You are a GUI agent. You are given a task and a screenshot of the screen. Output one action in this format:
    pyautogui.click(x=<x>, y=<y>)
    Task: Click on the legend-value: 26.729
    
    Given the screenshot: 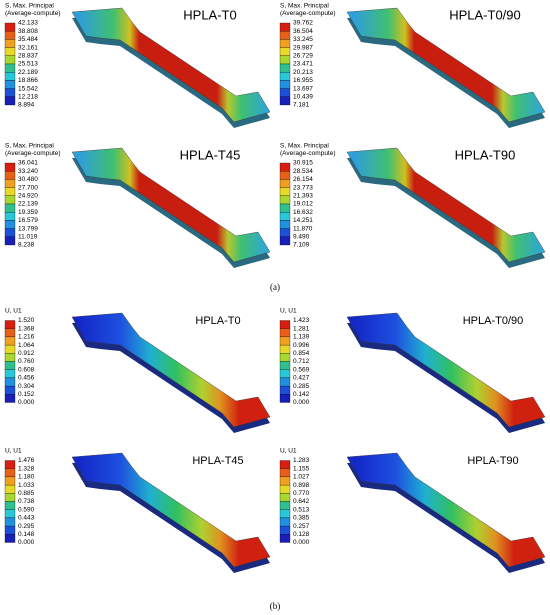 What is the action you would take?
    pyautogui.click(x=303, y=56)
    